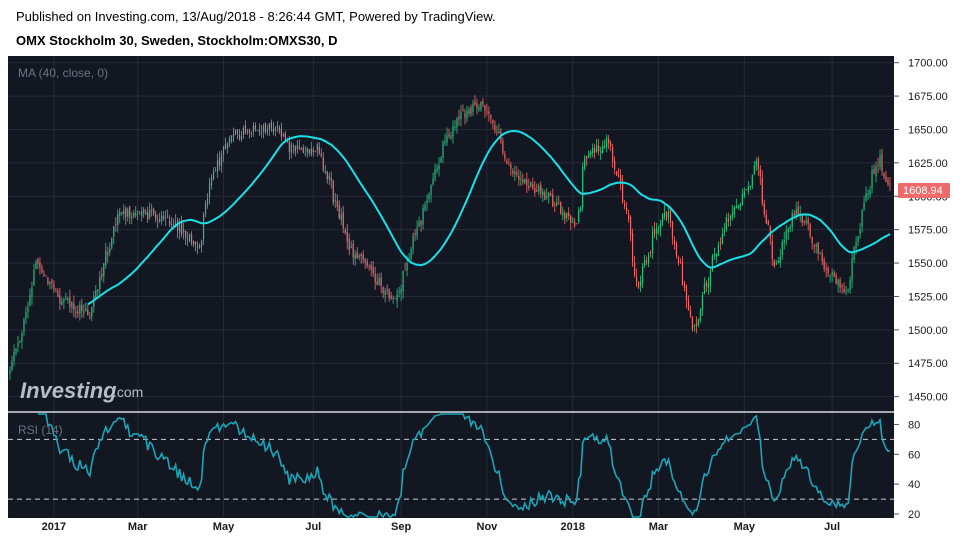 The width and height of the screenshot is (960, 540). Describe the element at coordinates (928, 97) in the screenshot. I see `price-tick-label: 1675.00` at that location.